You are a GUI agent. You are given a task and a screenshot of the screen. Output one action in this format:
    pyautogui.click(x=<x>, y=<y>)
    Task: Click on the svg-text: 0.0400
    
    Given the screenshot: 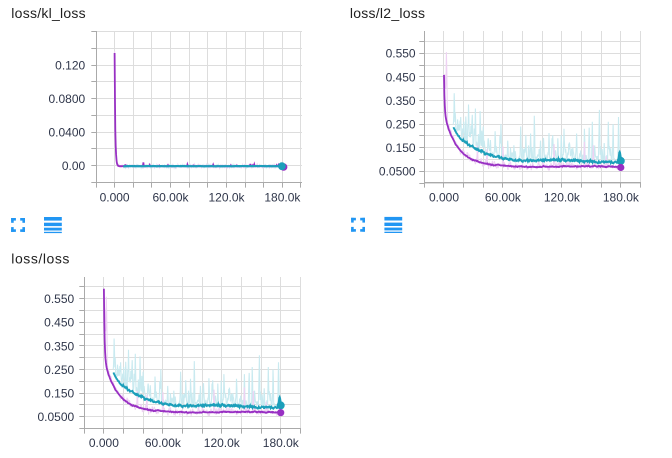 What is the action you would take?
    pyautogui.click(x=66, y=133)
    